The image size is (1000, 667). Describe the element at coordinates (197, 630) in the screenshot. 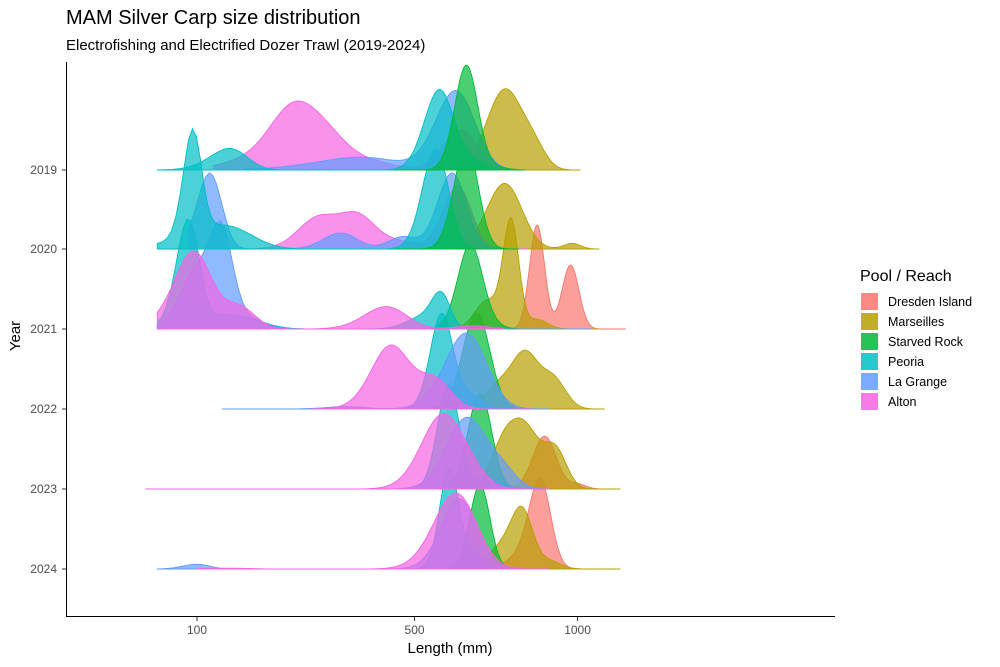

I see `x-tick-label: 100` at that location.